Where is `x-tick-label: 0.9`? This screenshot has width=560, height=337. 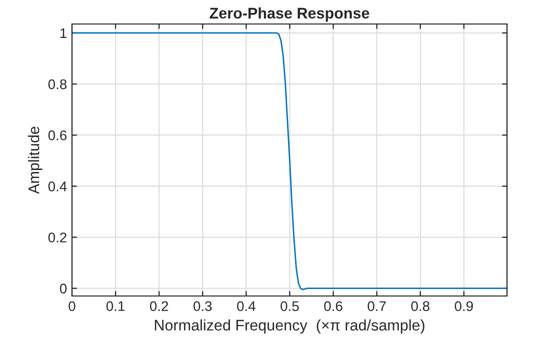 x-tick-label: 0.9 is located at coordinates (463, 306).